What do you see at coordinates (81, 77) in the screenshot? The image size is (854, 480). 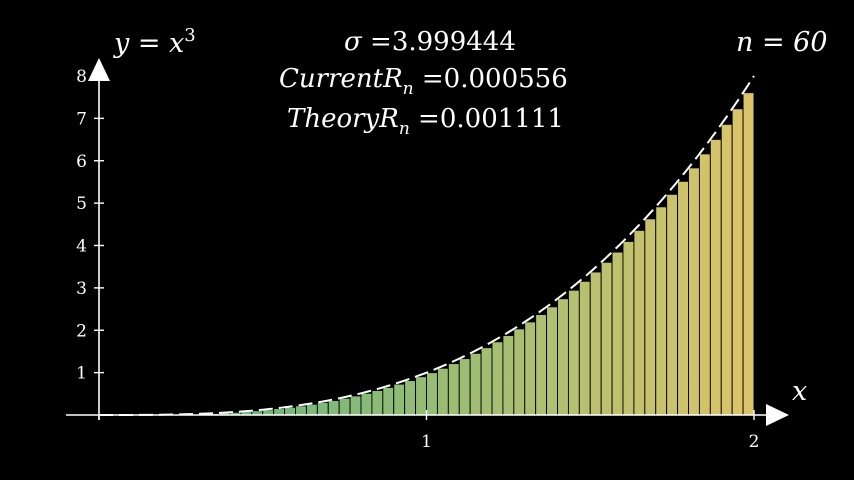 I see `y-tick-label: 8` at bounding box center [81, 77].